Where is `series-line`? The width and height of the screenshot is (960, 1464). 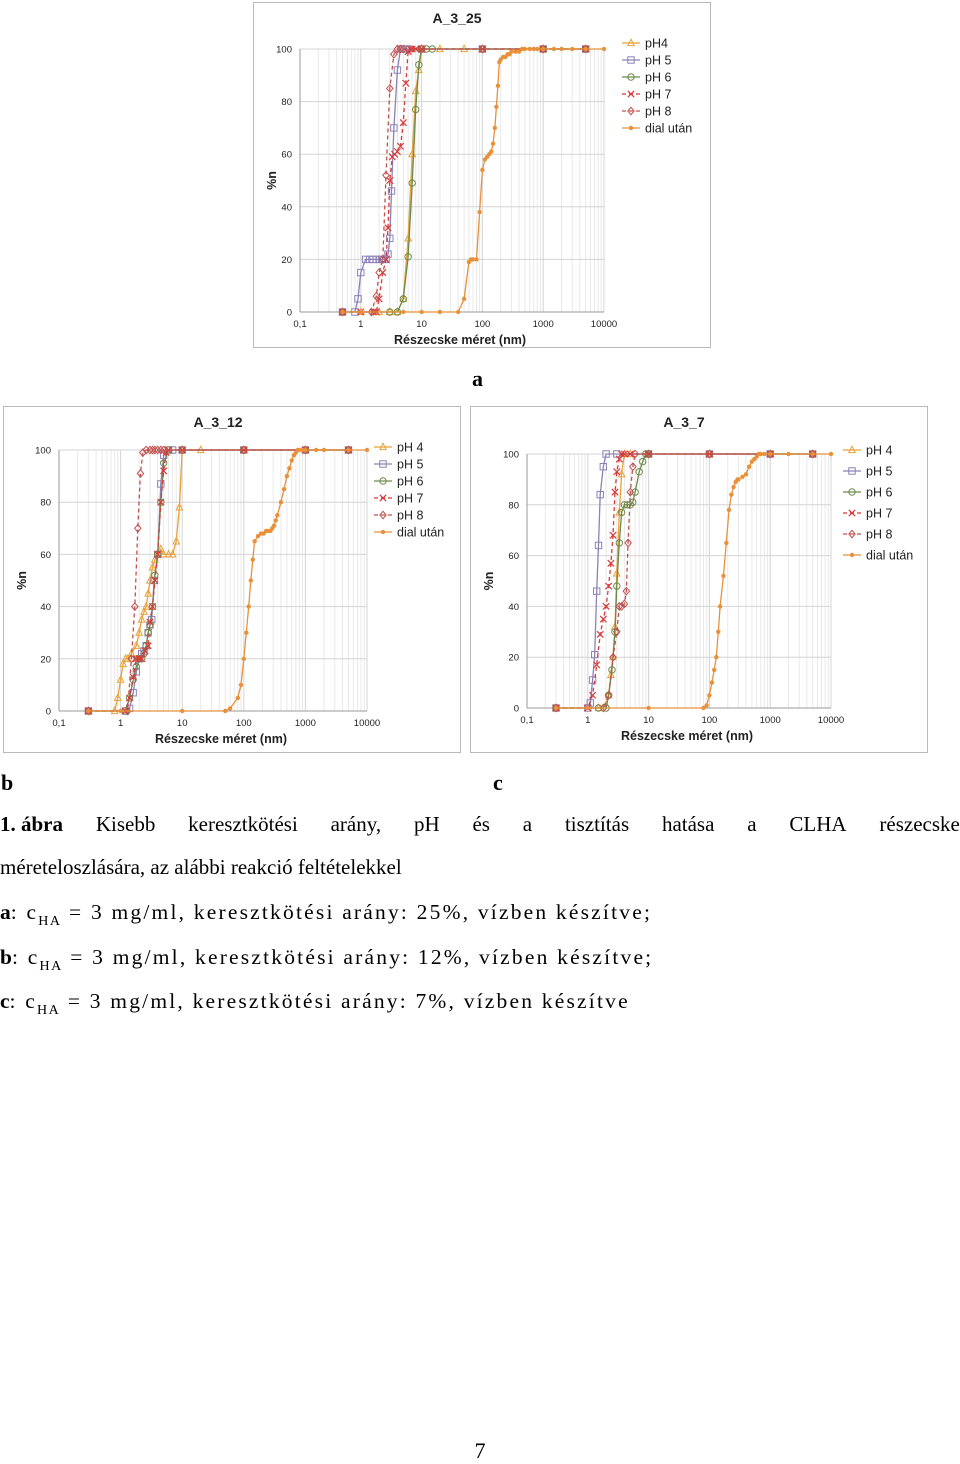 series-line is located at coordinates (218, 580).